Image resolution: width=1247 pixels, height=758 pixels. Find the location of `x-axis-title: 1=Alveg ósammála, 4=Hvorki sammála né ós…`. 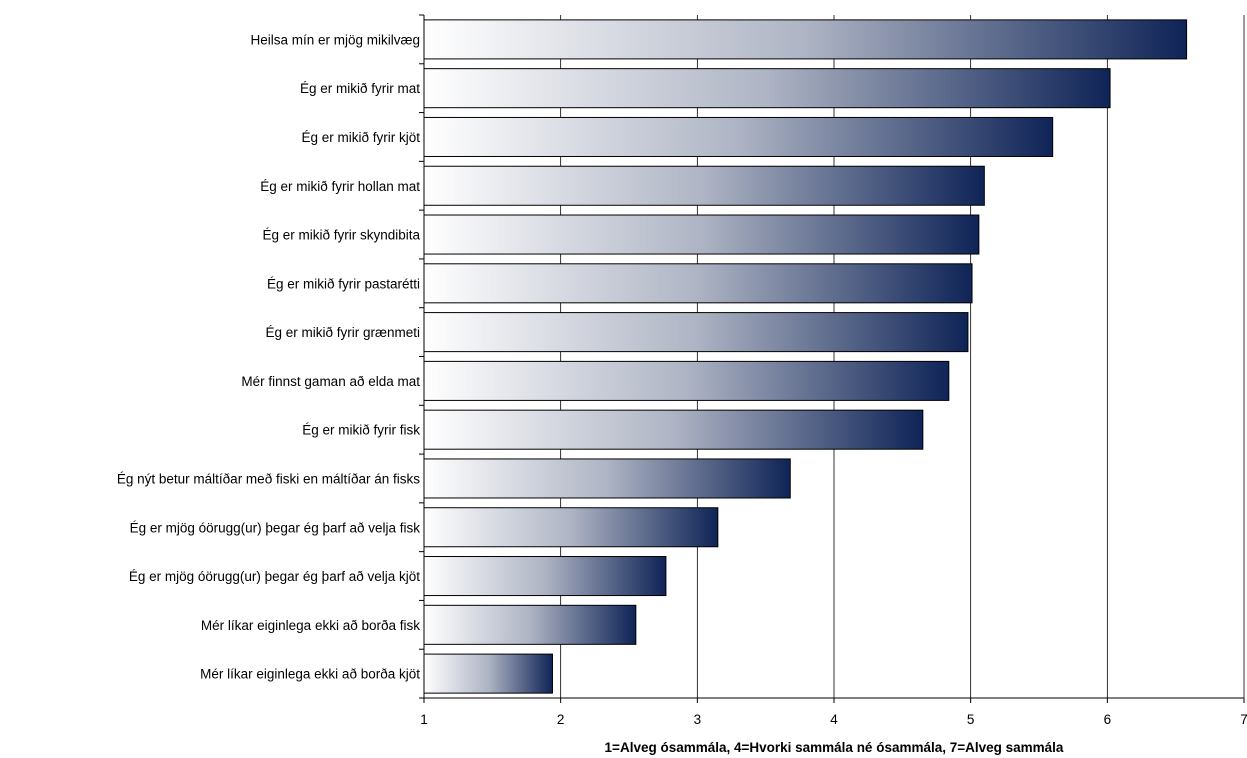

x-axis-title: 1=Alveg ósammála, 4=Hvorki sammála né ós… is located at coordinates (834, 747).